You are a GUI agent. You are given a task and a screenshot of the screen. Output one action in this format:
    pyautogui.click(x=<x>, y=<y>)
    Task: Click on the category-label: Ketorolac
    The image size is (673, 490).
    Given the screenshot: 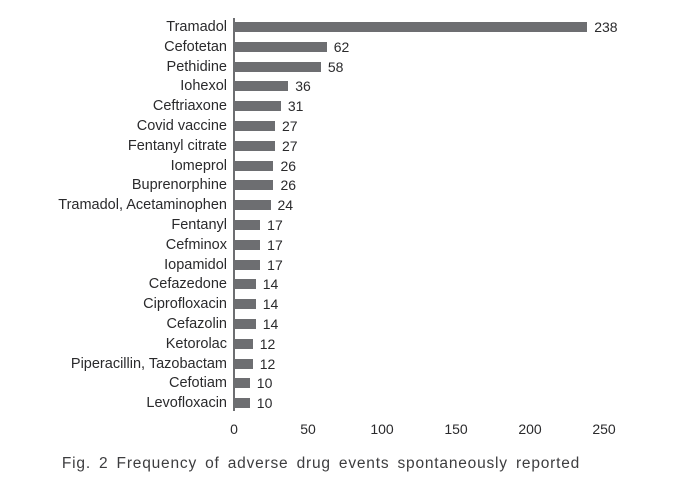 What is the action you would take?
    pyautogui.click(x=196, y=343)
    